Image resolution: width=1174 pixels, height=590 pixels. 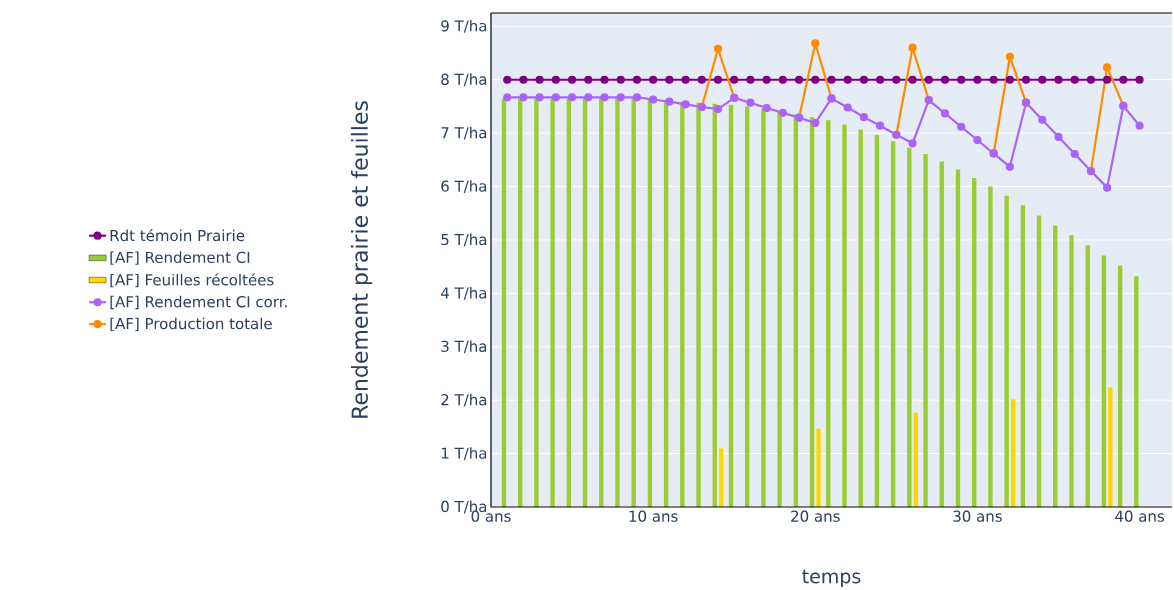 I want to click on y-tick-label: 2 T/ha, so click(x=464, y=400).